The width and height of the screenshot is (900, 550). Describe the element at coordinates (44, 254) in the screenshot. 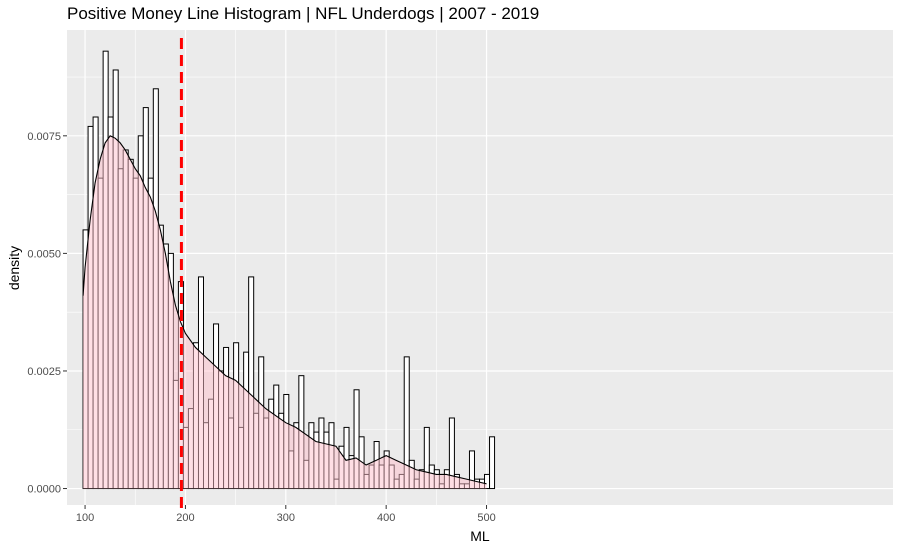

I see `y-tick-label: 0.0050` at that location.